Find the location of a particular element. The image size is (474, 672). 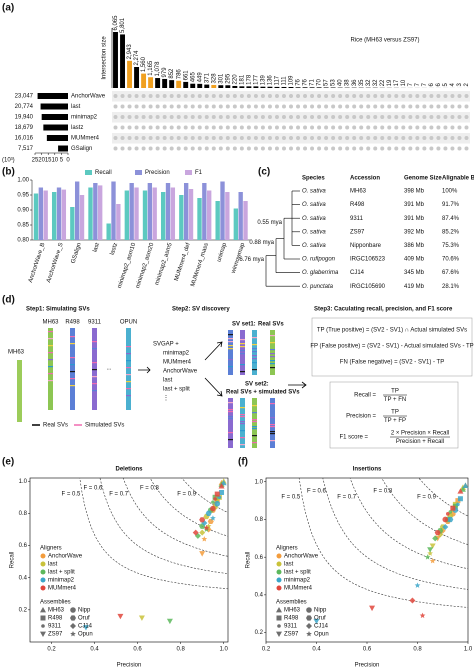

bar-value-label: 35 is located at coordinates (362, 82).